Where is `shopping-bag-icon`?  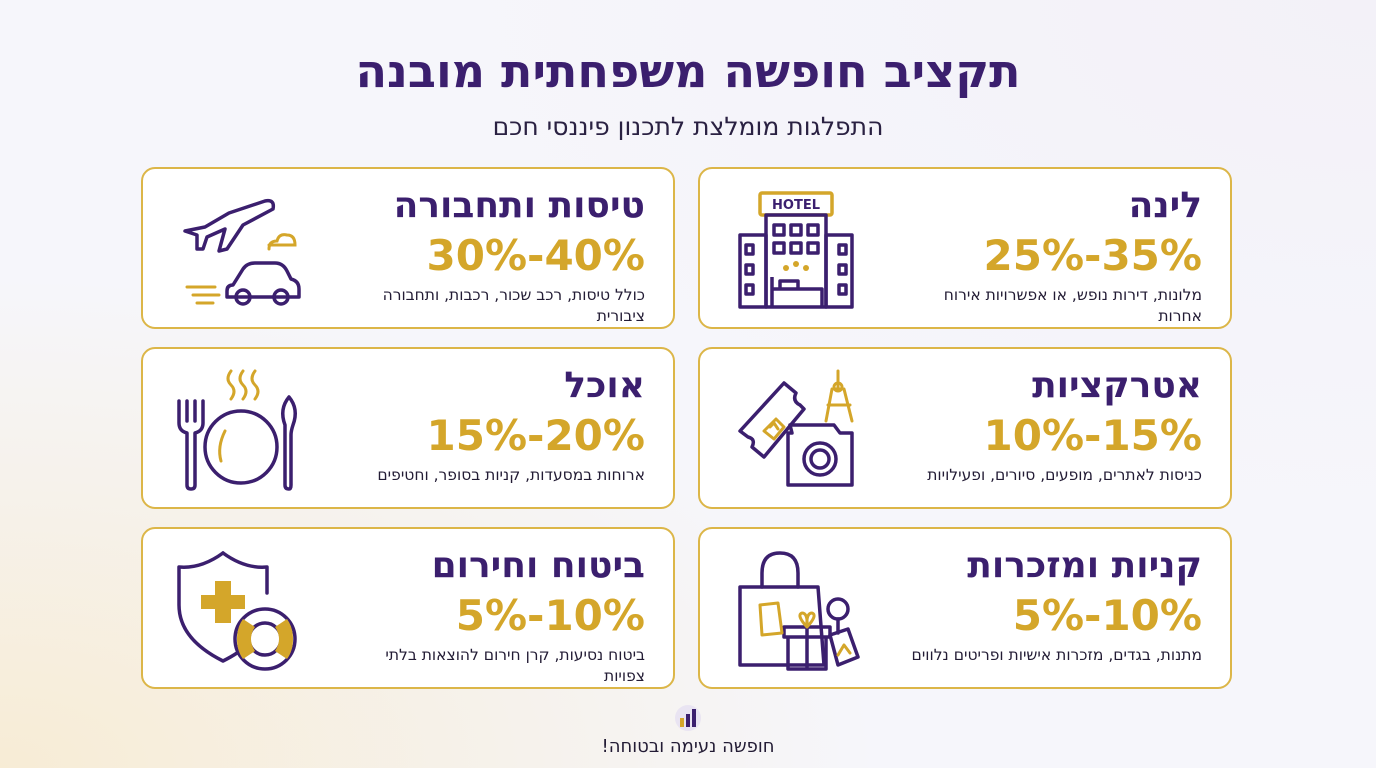
shopping-bag-icon is located at coordinates (799, 611).